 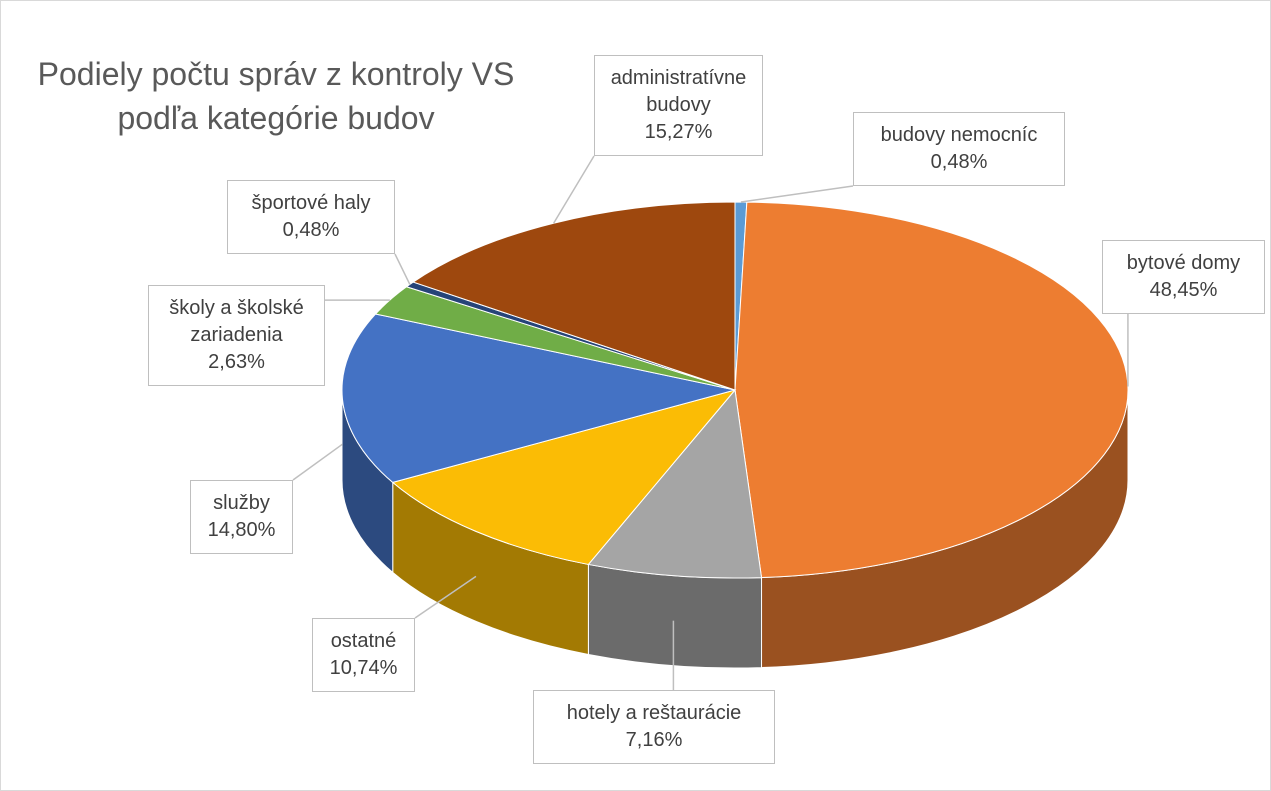 What do you see at coordinates (311, 203) in the screenshot?
I see `label-category: športové haly` at bounding box center [311, 203].